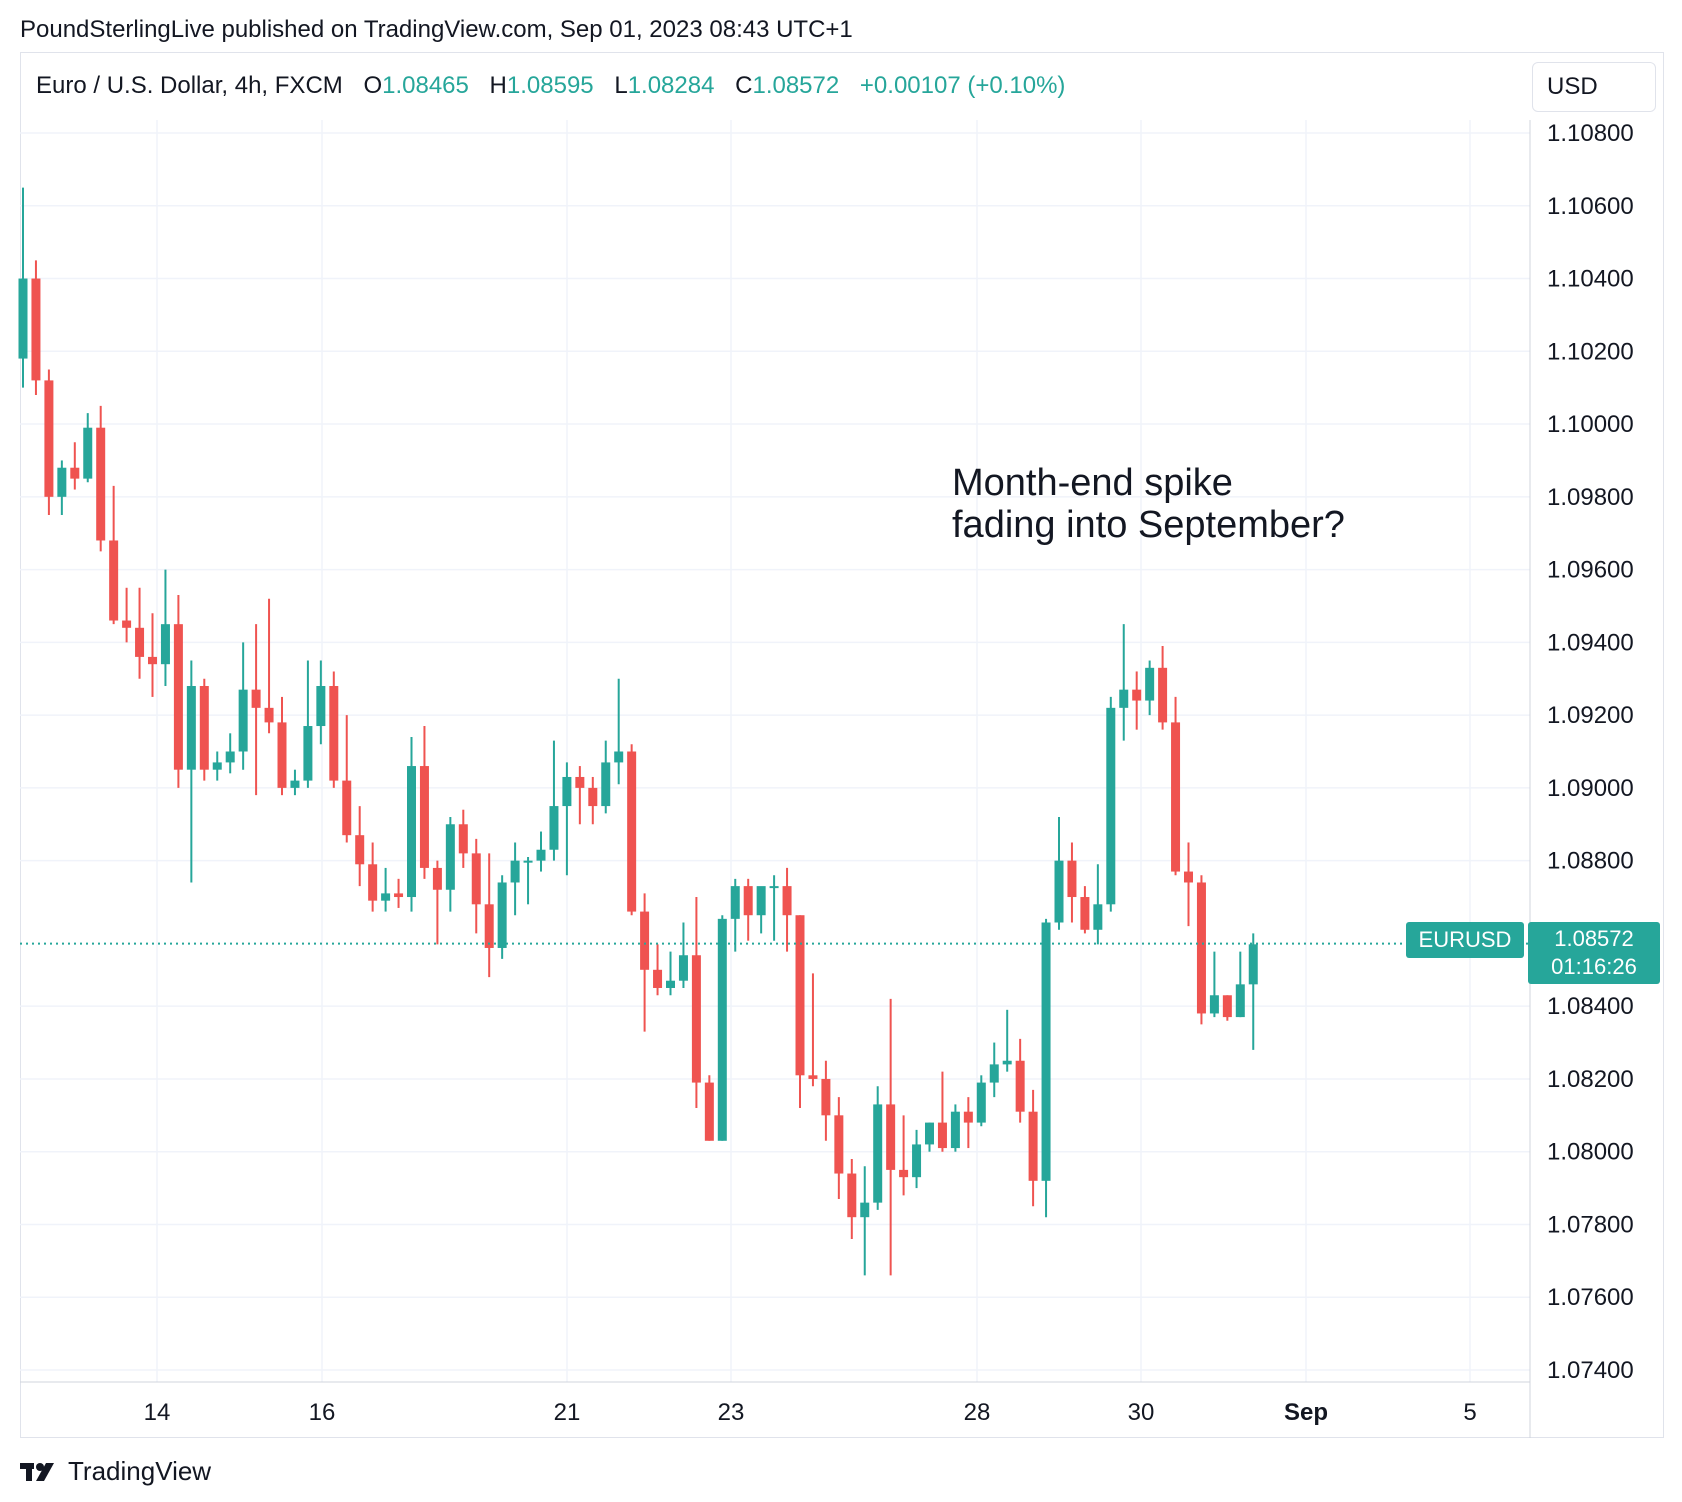  Describe the element at coordinates (1594, 87) in the screenshot. I see `currency-unit-button: USD` at that location.